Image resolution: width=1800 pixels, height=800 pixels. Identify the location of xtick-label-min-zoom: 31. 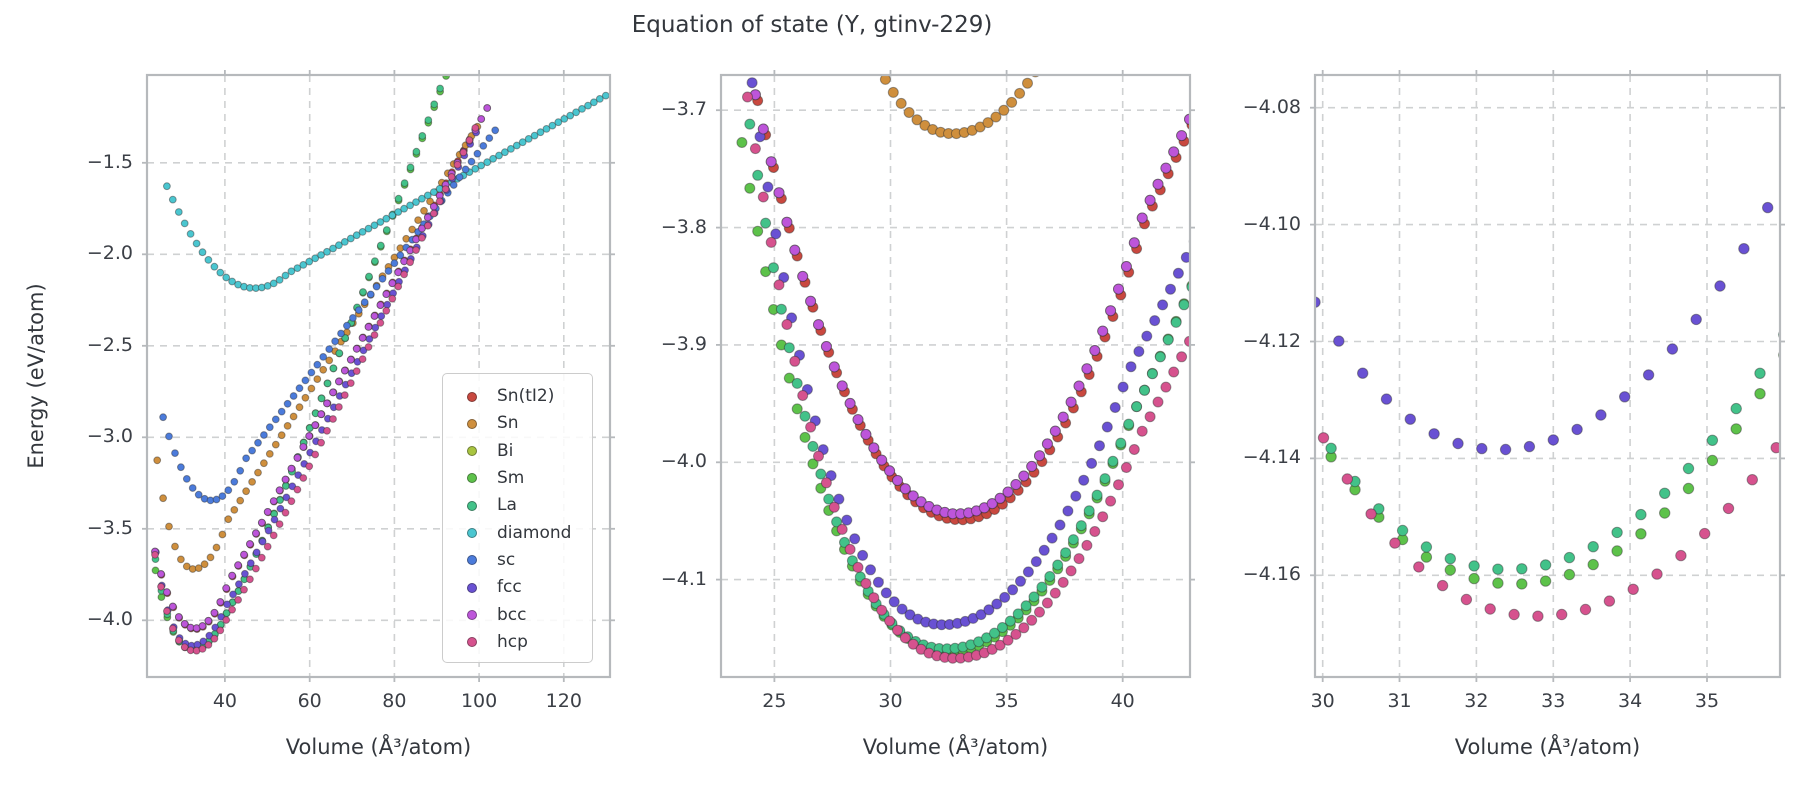
(1399, 701).